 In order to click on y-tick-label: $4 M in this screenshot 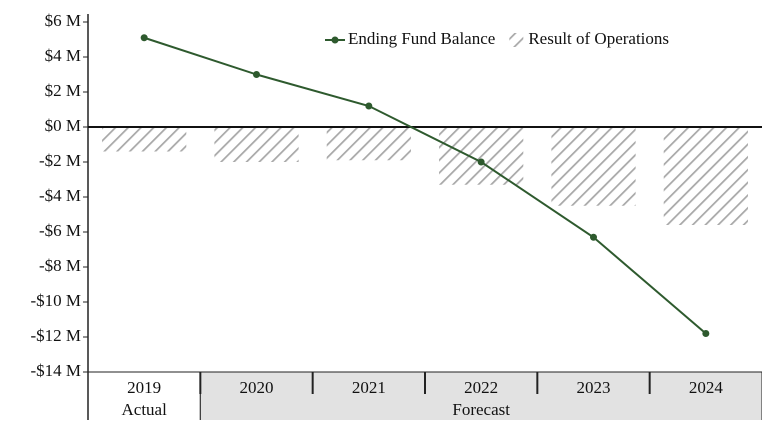, I will do `click(63, 55)`.